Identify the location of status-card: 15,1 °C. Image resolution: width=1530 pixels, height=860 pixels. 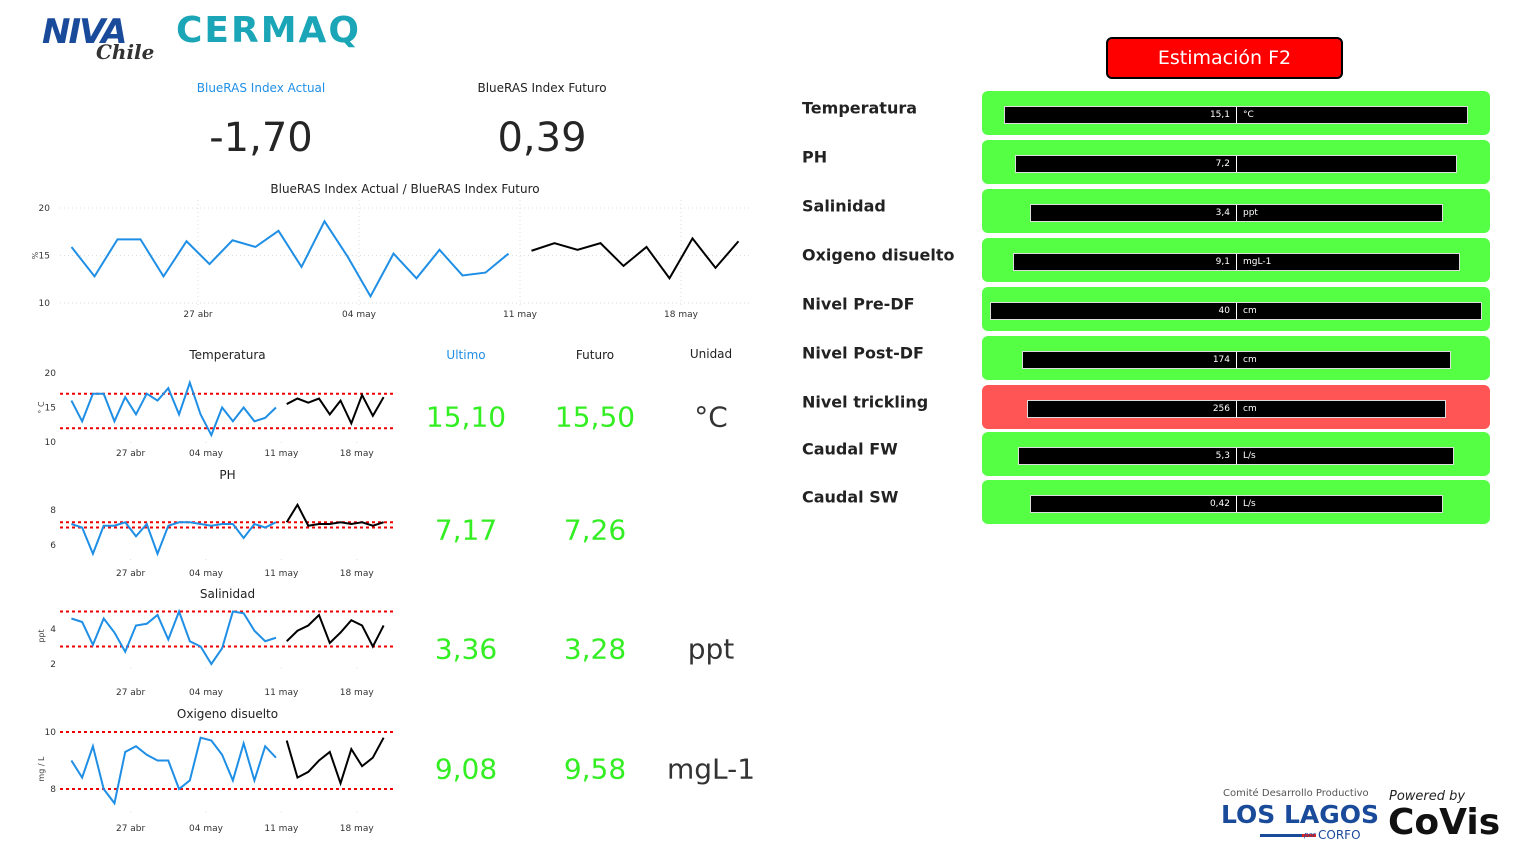
(1236, 113).